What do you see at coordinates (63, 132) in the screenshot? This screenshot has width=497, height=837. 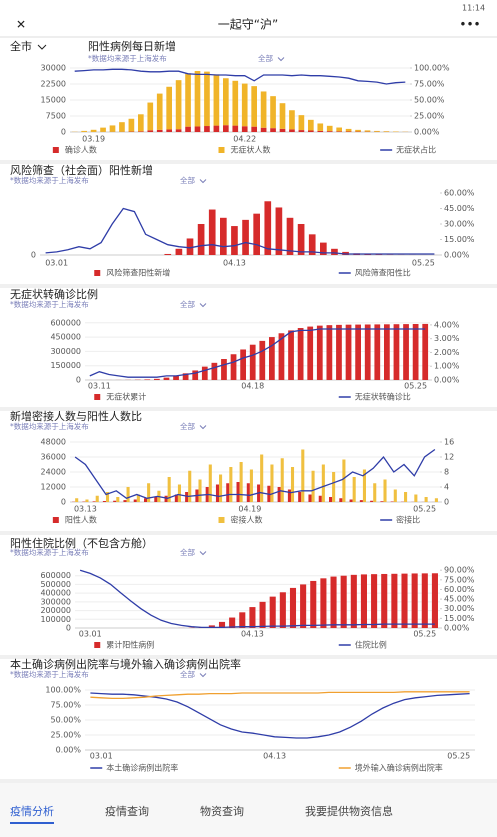 I see `y-tick-label: 0` at bounding box center [63, 132].